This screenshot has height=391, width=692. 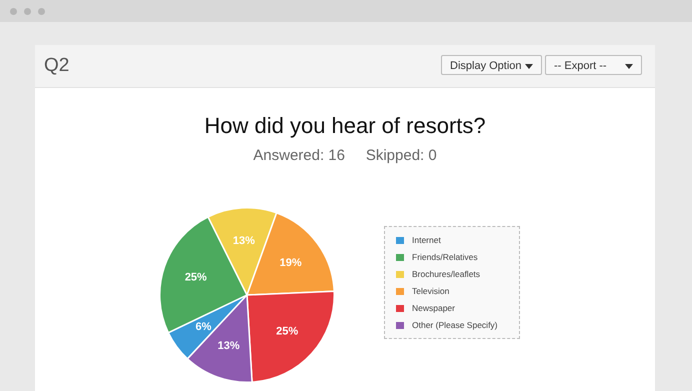 What do you see at coordinates (203, 327) in the screenshot?
I see `data-label: 6%` at bounding box center [203, 327].